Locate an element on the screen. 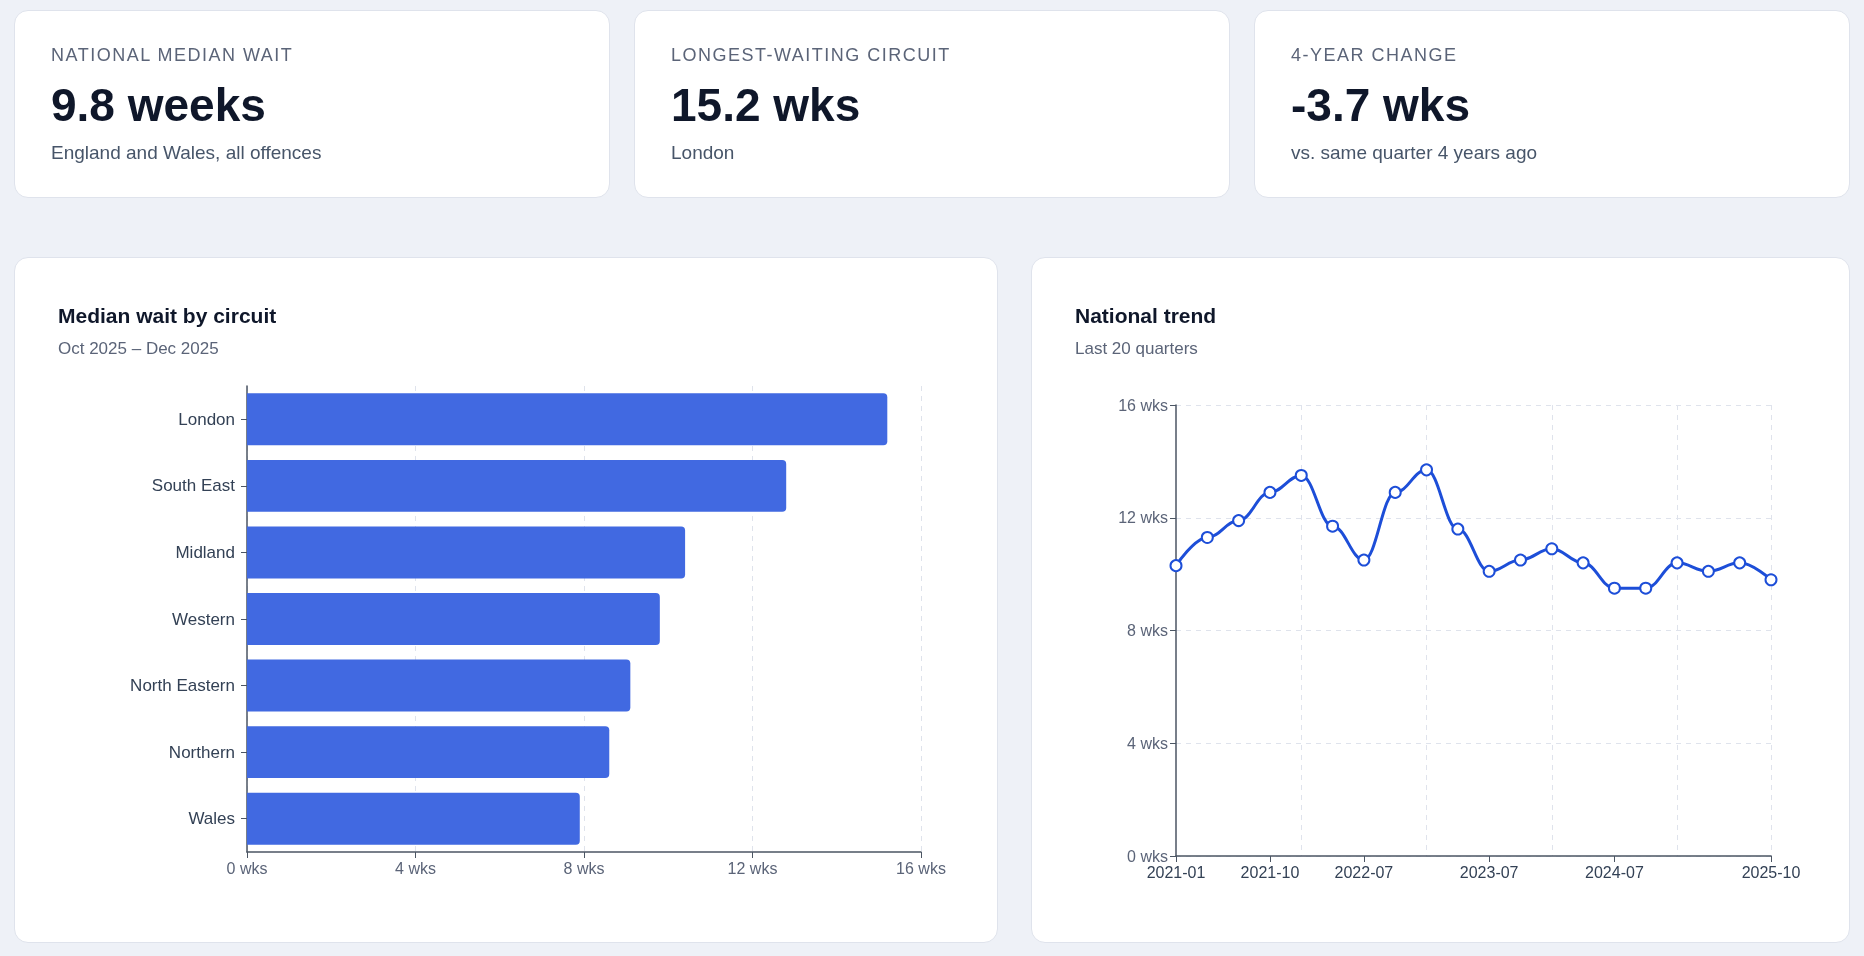 This screenshot has height=956, width=1864. chart-title: Median wait by circuit is located at coordinates (167, 315).